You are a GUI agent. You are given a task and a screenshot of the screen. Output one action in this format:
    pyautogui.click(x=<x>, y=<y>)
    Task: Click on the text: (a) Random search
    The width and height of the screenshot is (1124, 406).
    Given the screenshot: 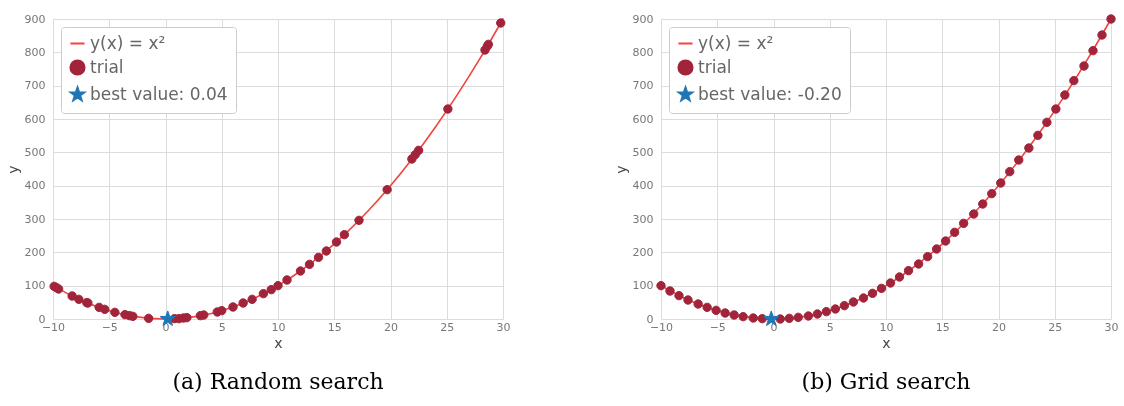 What is the action you would take?
    pyautogui.click(x=278, y=381)
    